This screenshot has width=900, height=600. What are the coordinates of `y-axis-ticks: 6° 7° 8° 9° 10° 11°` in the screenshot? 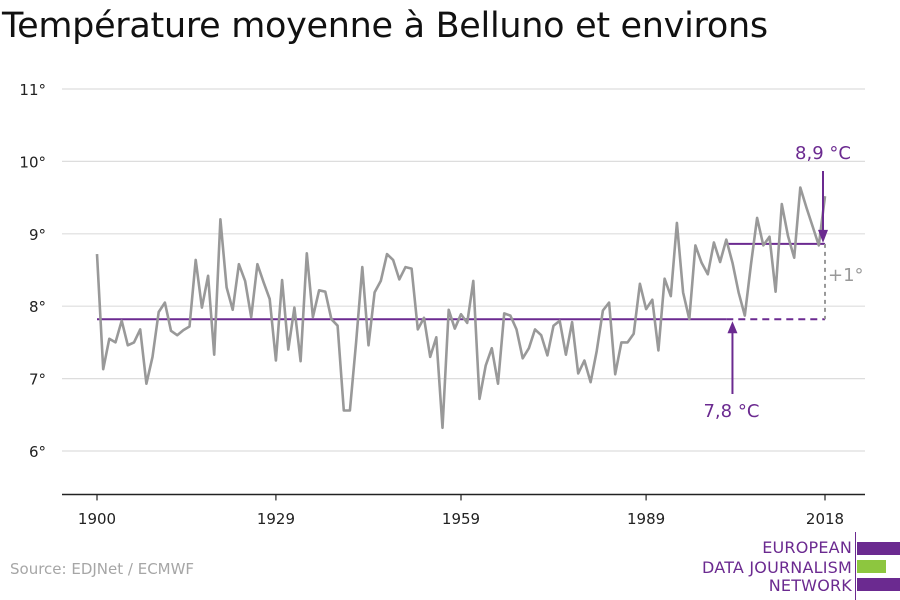 It's located at (32, 271).